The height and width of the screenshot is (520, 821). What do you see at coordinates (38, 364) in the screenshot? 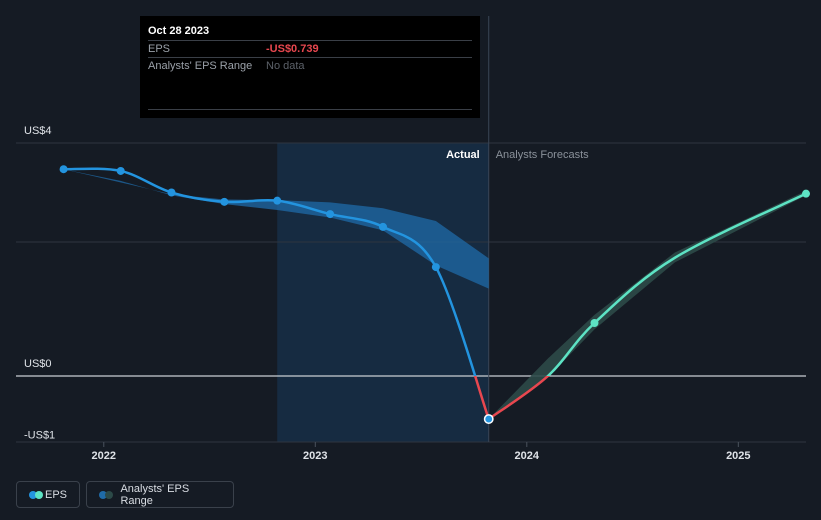
I see `y-tick-label-0: US$0` at bounding box center [38, 364].